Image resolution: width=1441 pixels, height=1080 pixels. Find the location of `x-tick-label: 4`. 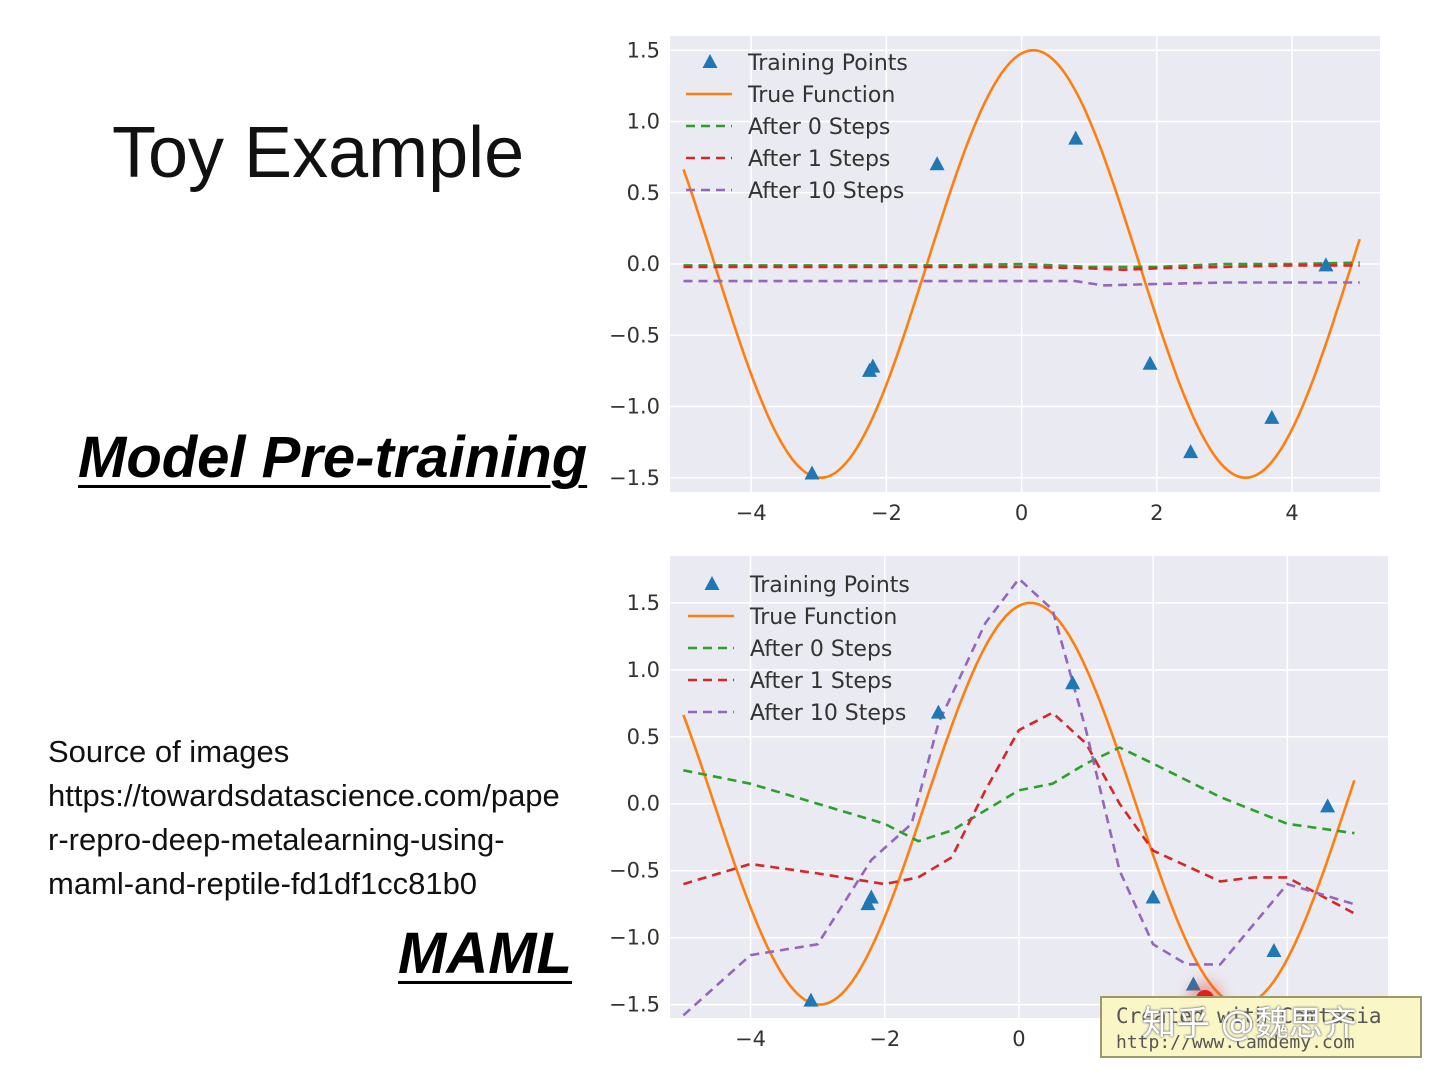

x-tick-label: 4 is located at coordinates (1291, 513).